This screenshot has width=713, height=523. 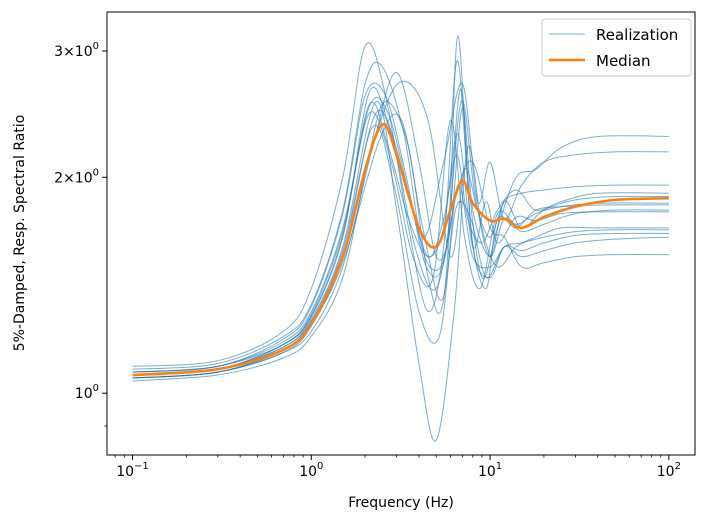 I want to click on y-tick-label: 2×100, so click(x=76, y=176).